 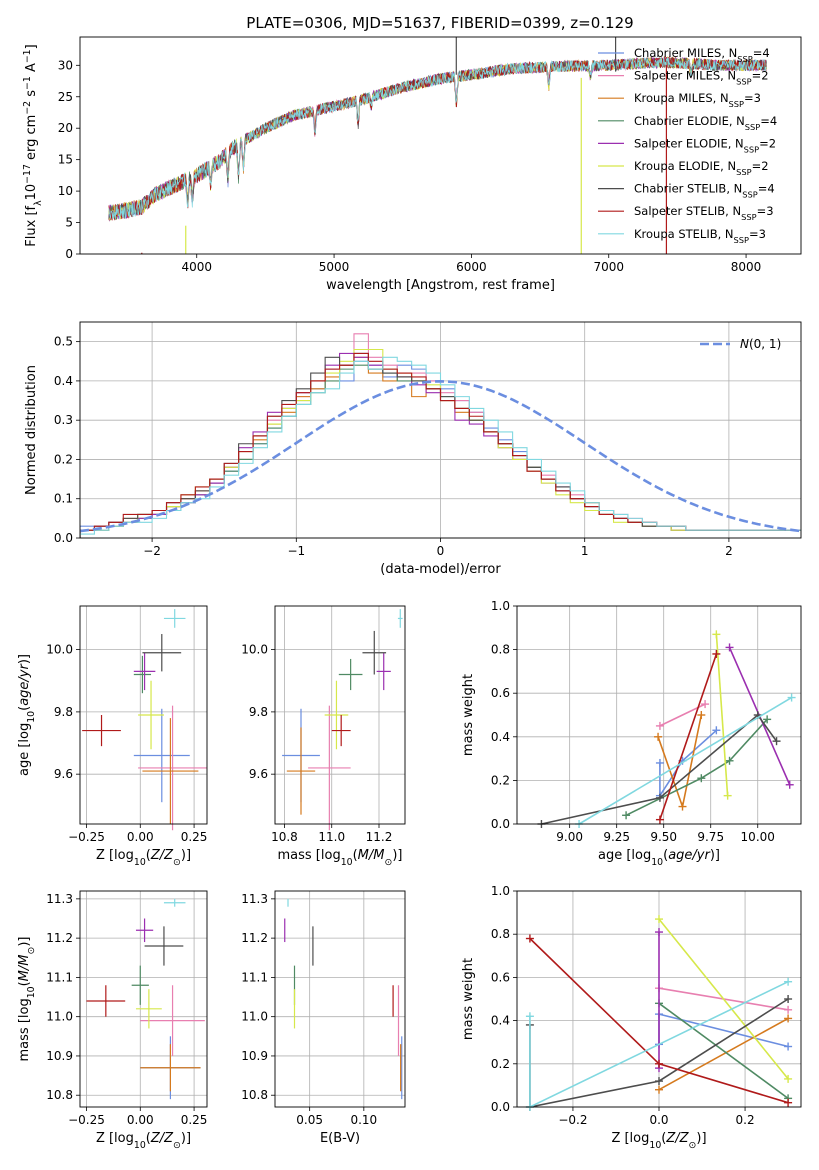 I want to click on y-tick-label: 25, so click(x=65, y=97).